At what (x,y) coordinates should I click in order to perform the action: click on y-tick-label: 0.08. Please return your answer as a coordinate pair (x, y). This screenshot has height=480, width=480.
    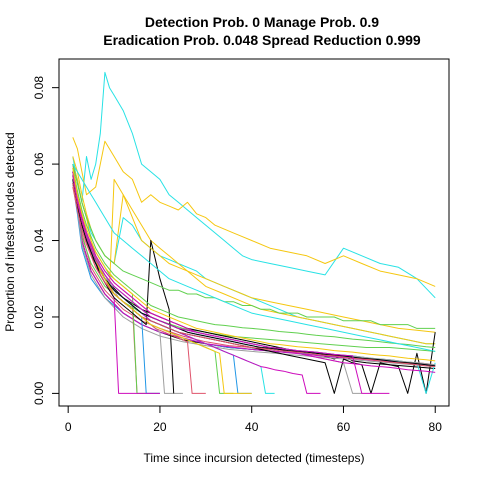
    Looking at the image, I should click on (39, 88).